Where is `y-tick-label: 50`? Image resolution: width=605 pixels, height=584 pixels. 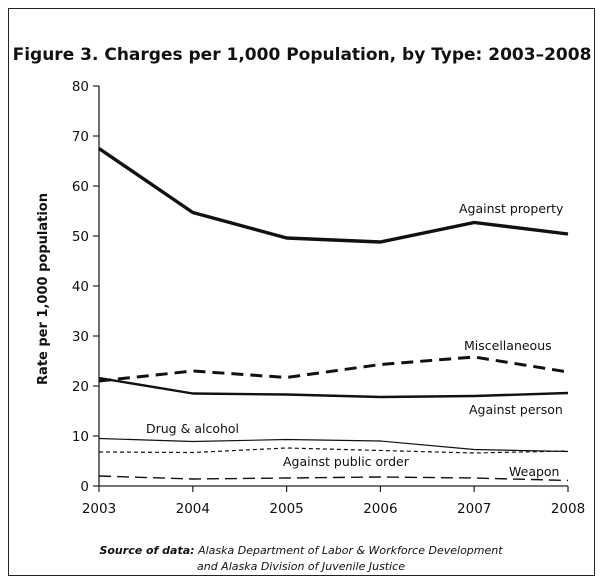
y-tick-label: 50 is located at coordinates (80, 237).